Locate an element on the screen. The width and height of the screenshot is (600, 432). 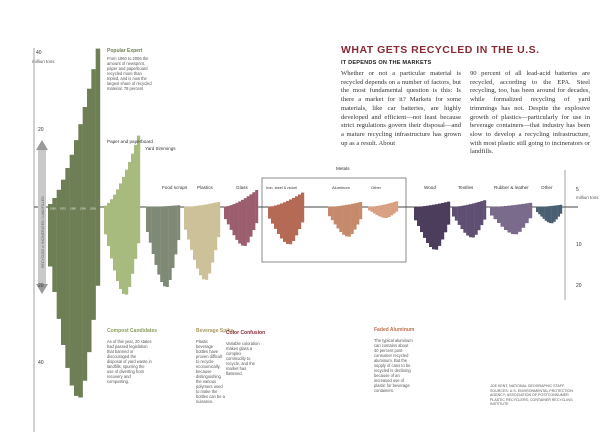
category-label-plastics: Plastics is located at coordinates (205, 187).